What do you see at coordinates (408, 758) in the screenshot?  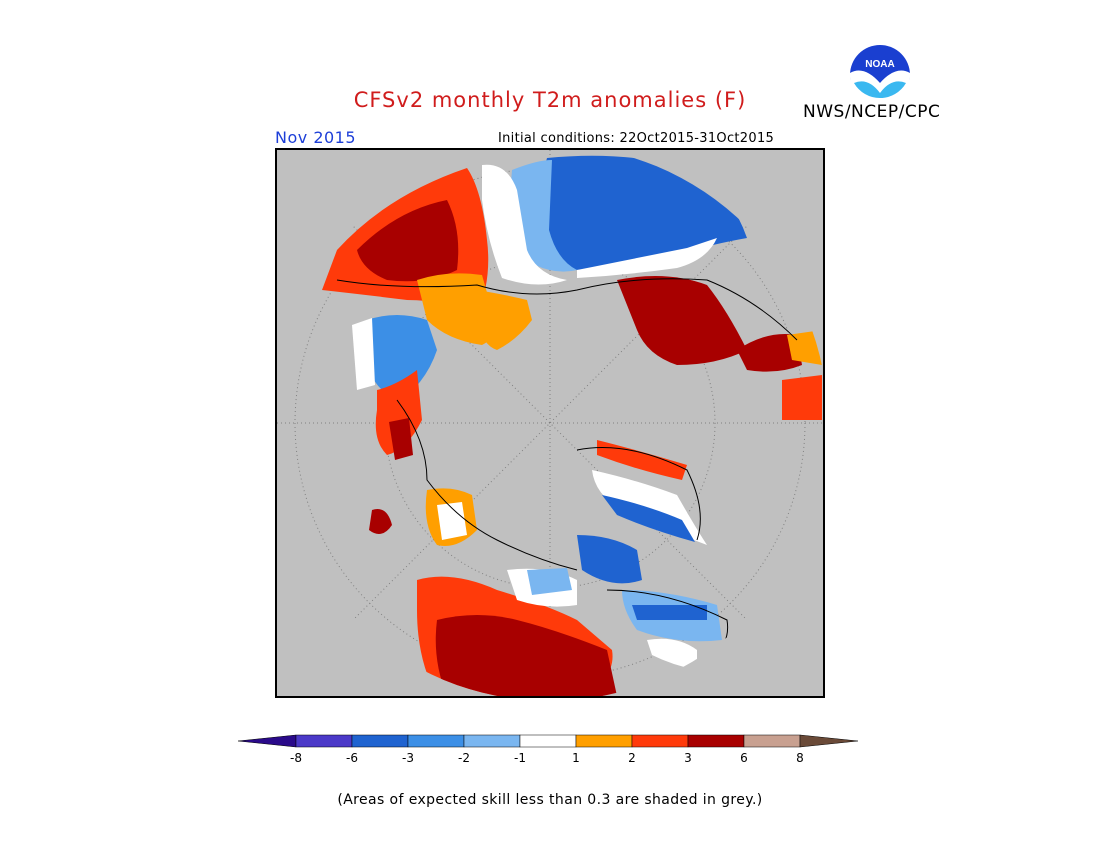 I see `colorbar-tick-label: -3` at bounding box center [408, 758].